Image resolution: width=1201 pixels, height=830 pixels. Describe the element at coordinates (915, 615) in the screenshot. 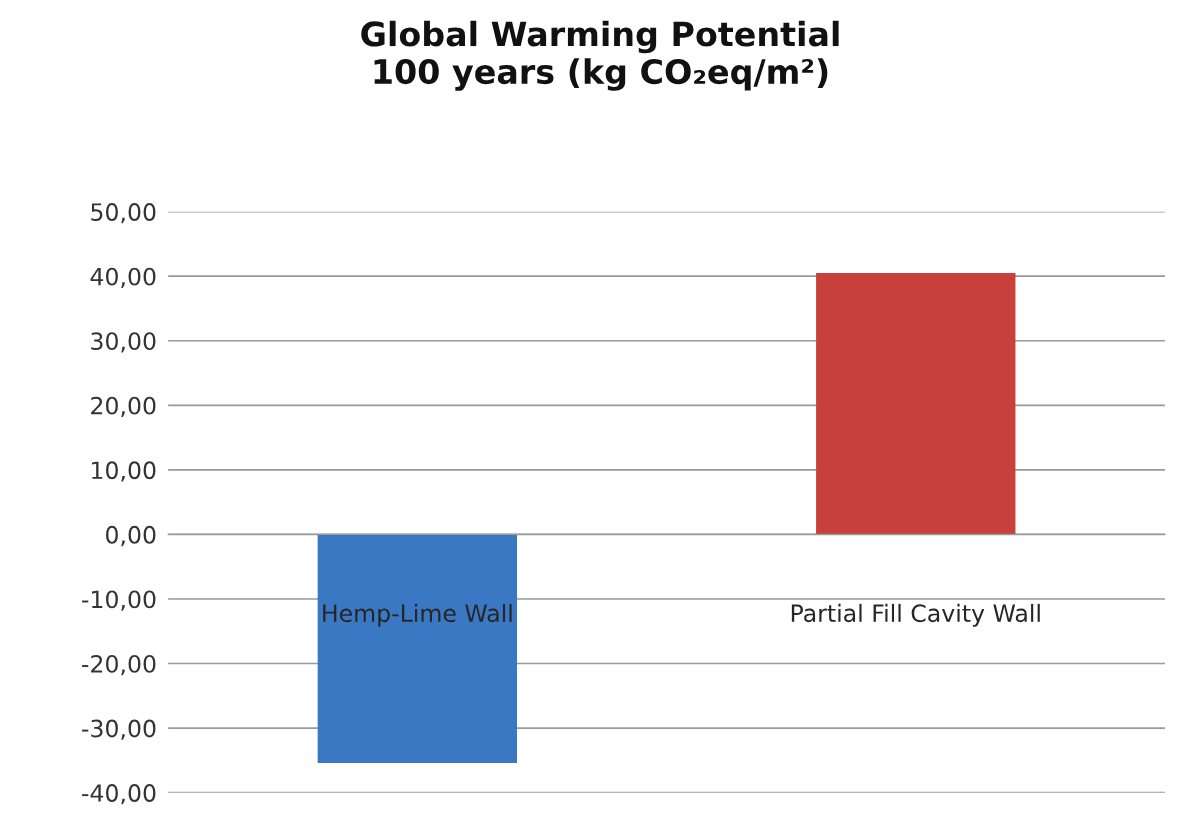

I see `x-tick-label: Partial Fill Cavity Wall` at that location.